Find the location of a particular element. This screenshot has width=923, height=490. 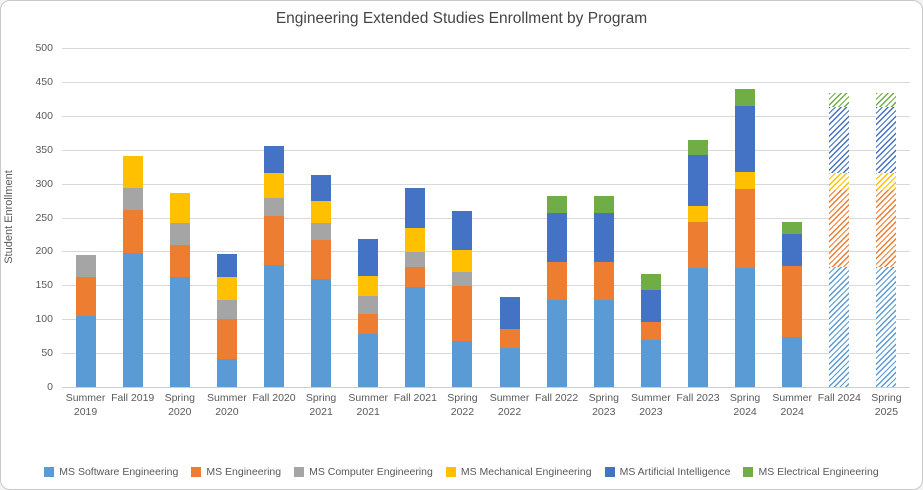

bar-spring-2022 is located at coordinates (462, 298).